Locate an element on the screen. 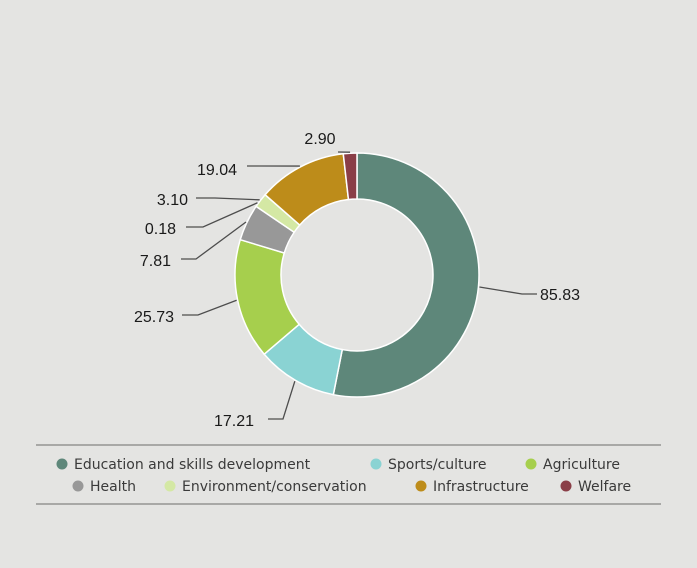 The width and height of the screenshot is (697, 568). legend-label-environment-conservation: Environment/conservation is located at coordinates (274, 487).